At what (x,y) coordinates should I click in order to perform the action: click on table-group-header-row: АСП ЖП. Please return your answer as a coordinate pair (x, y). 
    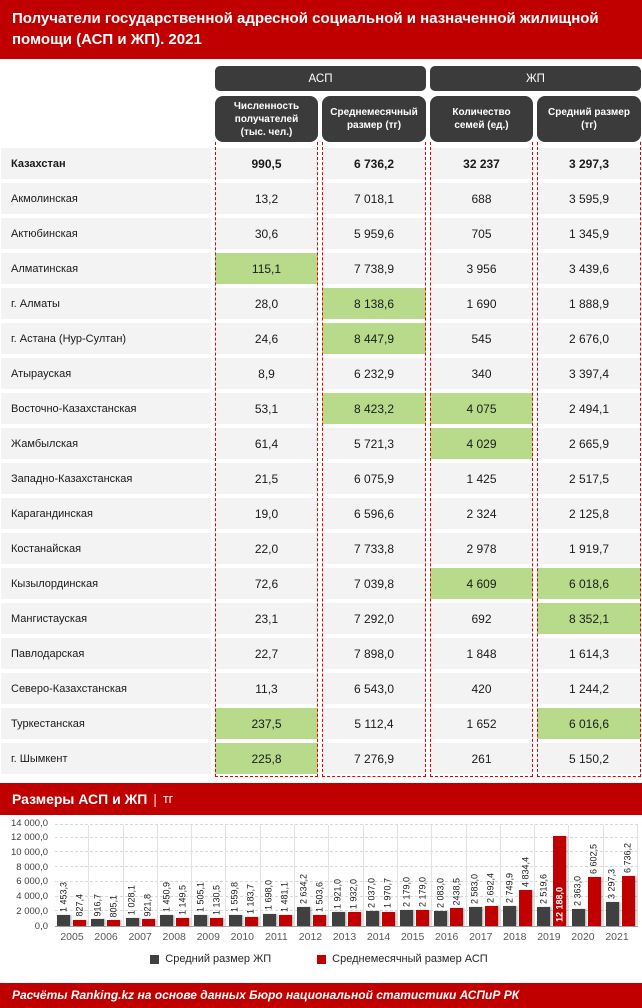
    Looking at the image, I should click on (321, 78).